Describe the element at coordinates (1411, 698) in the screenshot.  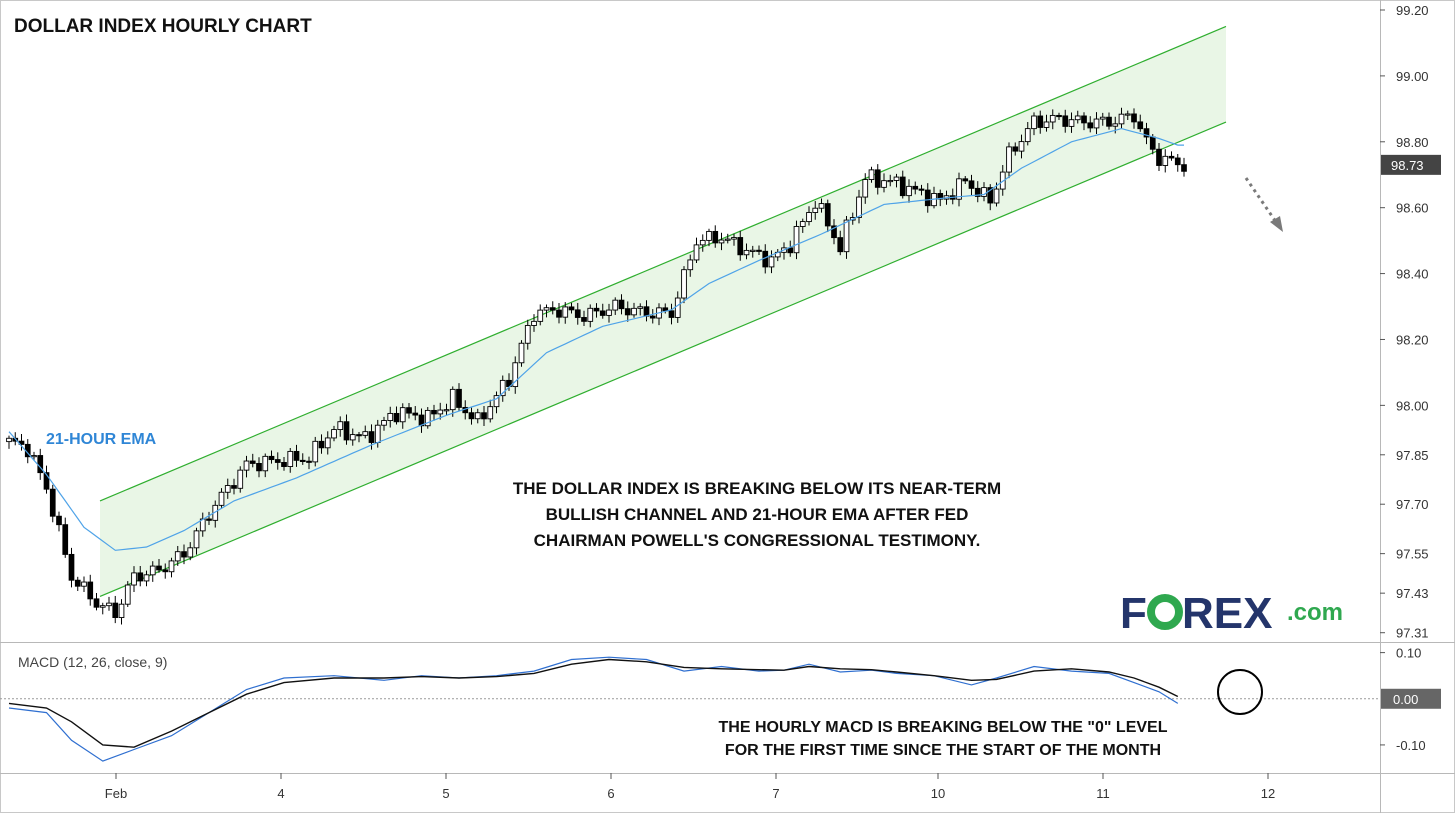
I see `macd-zero-tag` at that location.